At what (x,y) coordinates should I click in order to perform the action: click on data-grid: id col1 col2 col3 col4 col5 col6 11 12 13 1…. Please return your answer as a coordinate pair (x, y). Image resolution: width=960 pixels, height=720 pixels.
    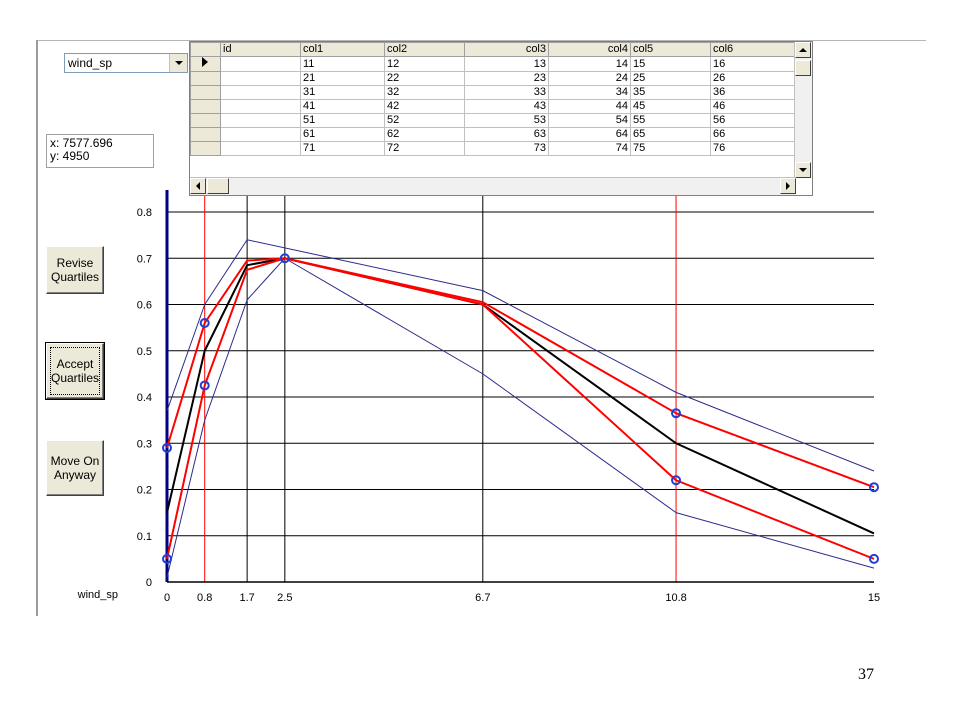
    Looking at the image, I should click on (501, 118).